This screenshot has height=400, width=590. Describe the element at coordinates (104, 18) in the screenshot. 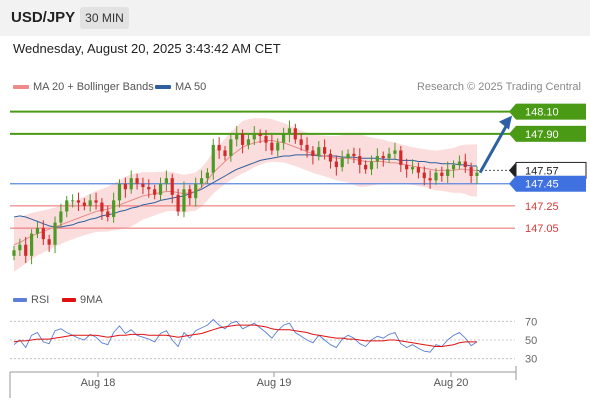

I see `timeframe-button: 30 MIN` at that location.